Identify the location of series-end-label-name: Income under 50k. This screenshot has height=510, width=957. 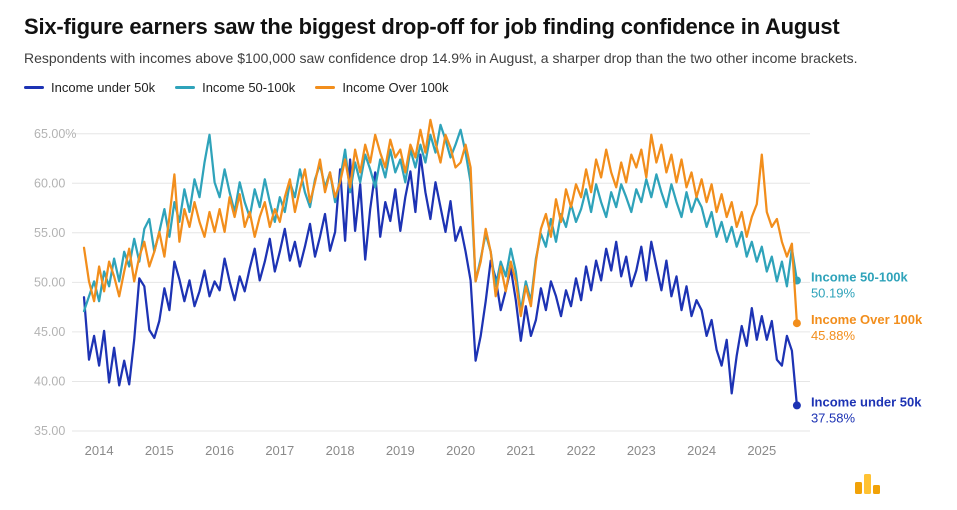
(866, 401).